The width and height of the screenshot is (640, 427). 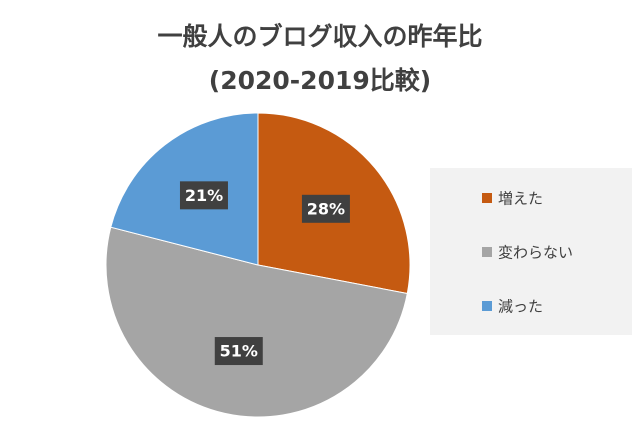 What do you see at coordinates (535, 253) in the screenshot?
I see `legend-label: 変わらない` at bounding box center [535, 253].